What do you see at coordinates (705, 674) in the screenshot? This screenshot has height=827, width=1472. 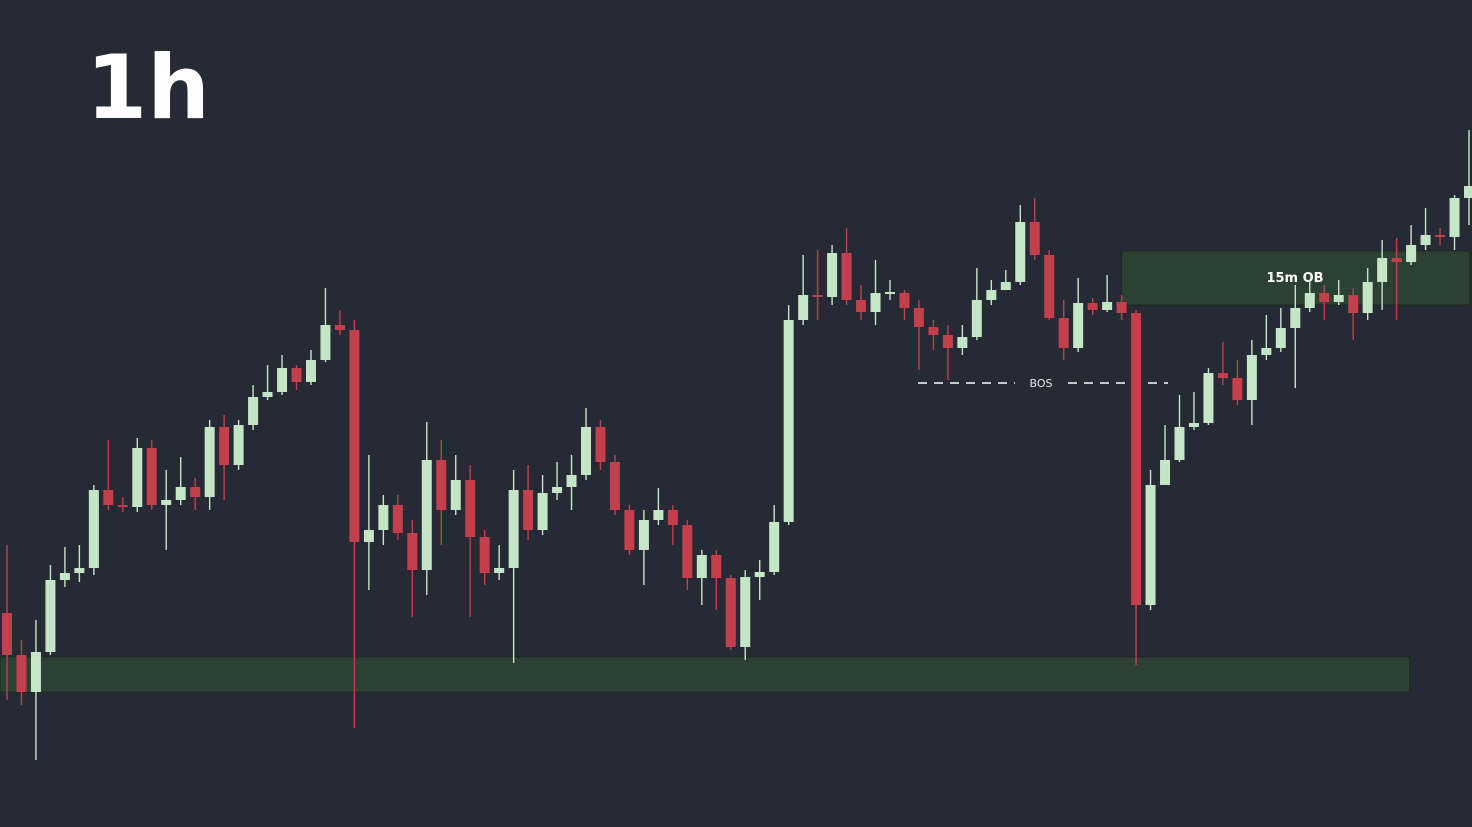 I see `zone` at bounding box center [705, 674].